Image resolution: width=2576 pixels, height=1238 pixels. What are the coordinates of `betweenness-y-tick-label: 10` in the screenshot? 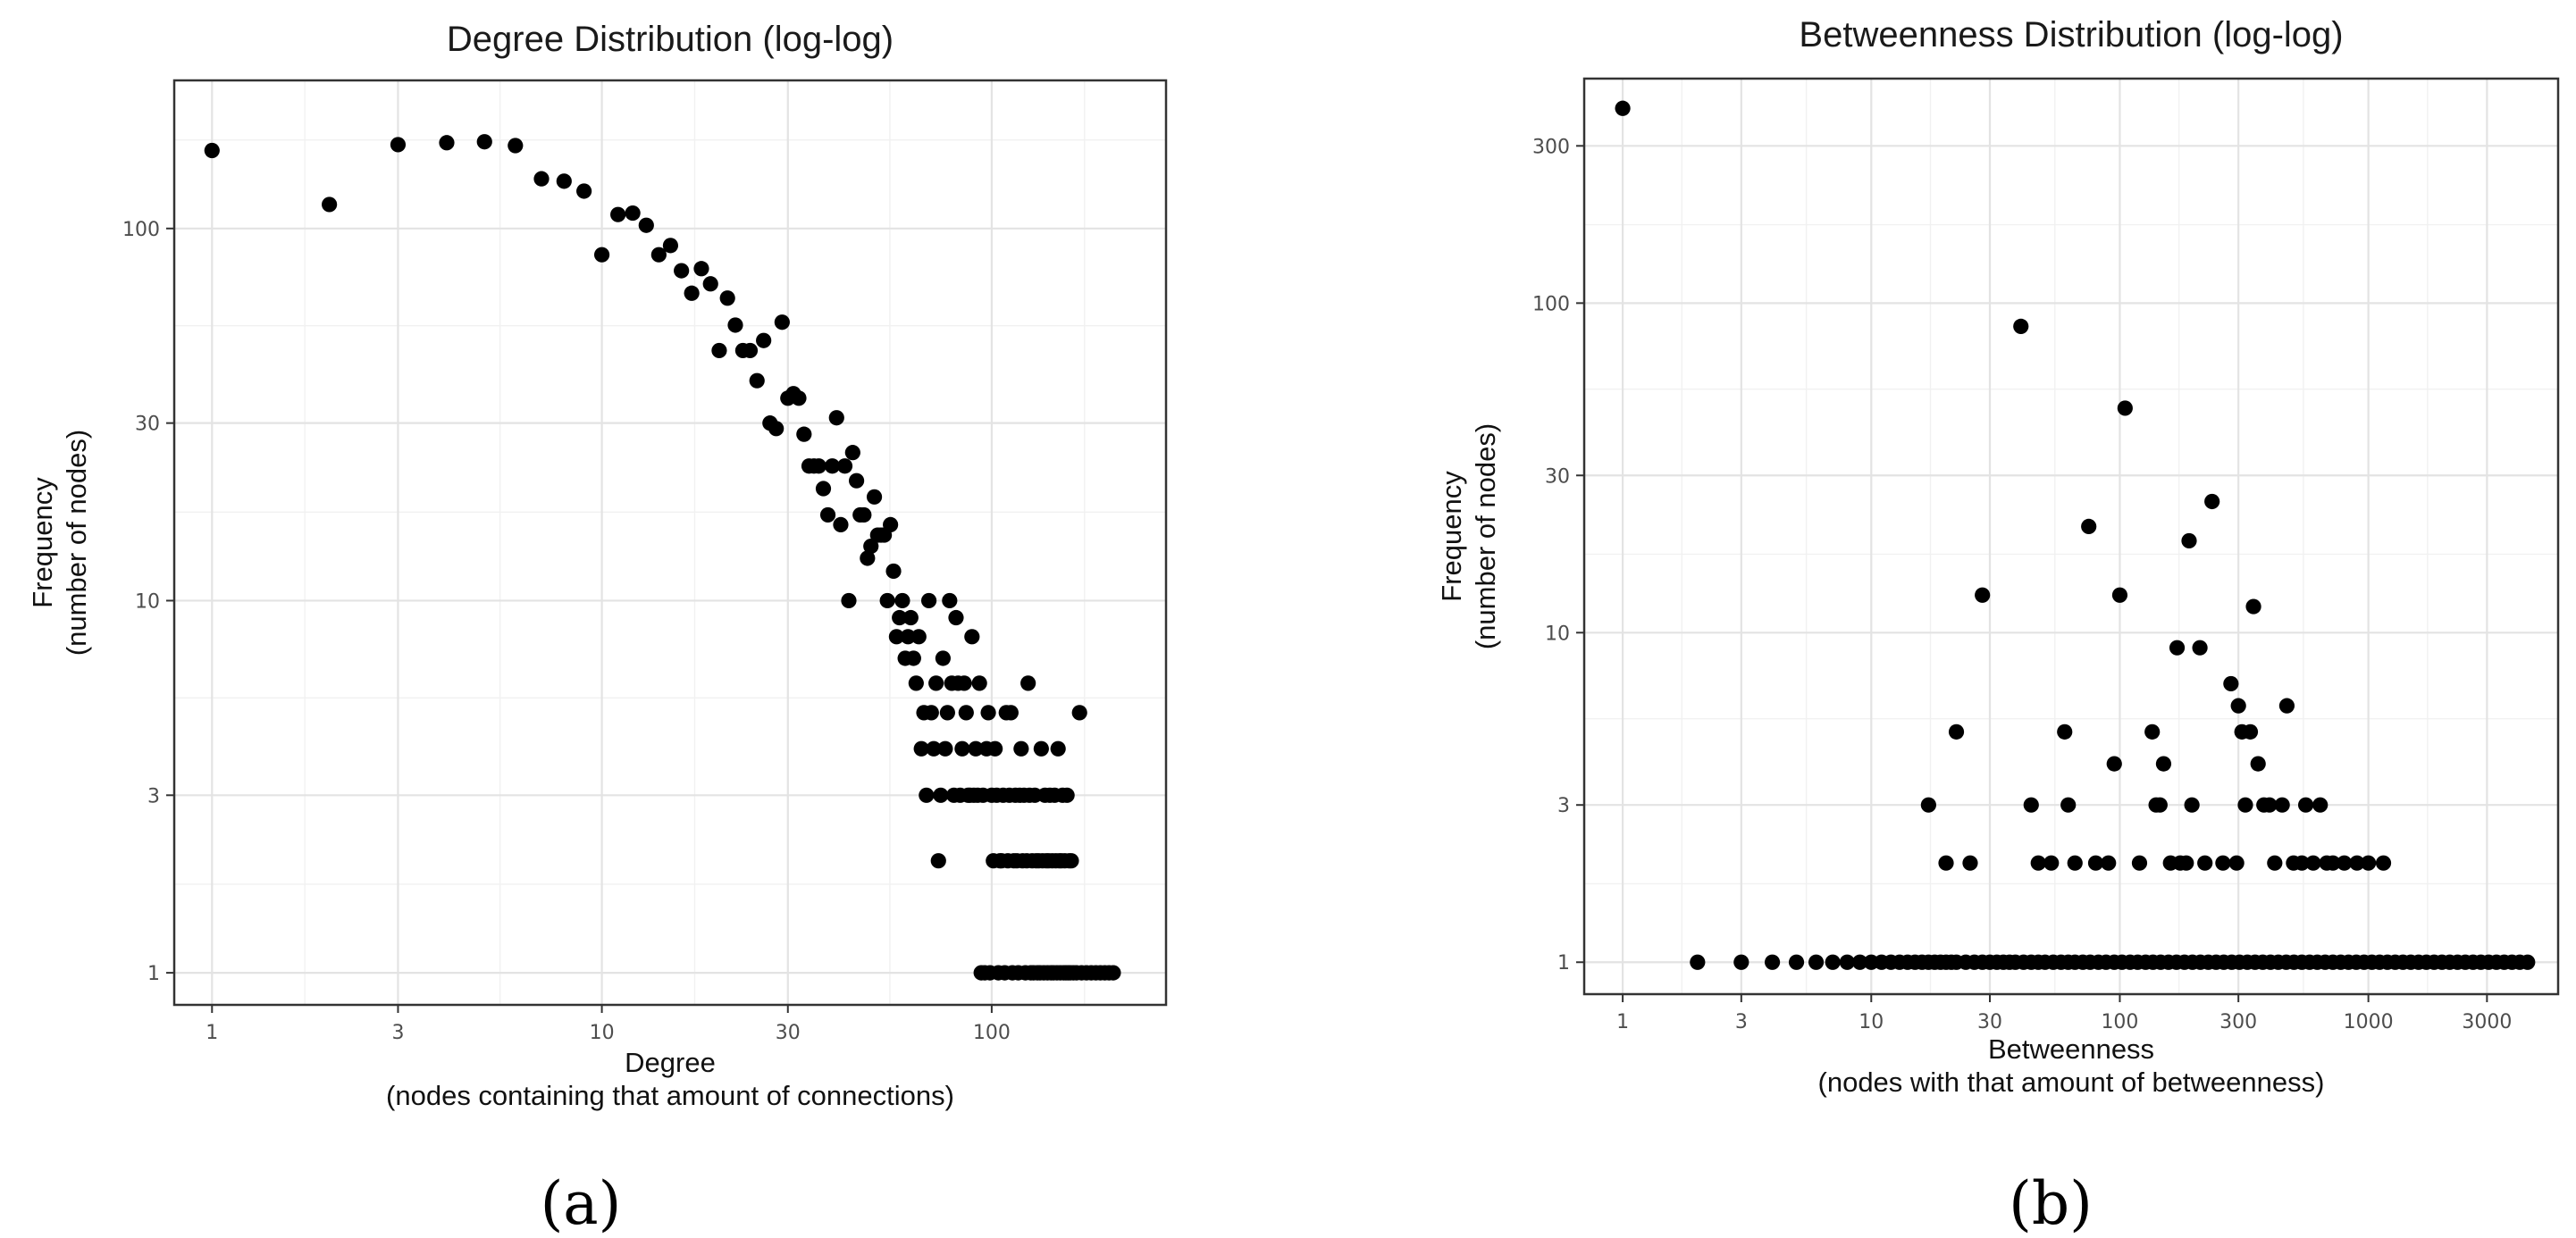 It's located at (1557, 634).